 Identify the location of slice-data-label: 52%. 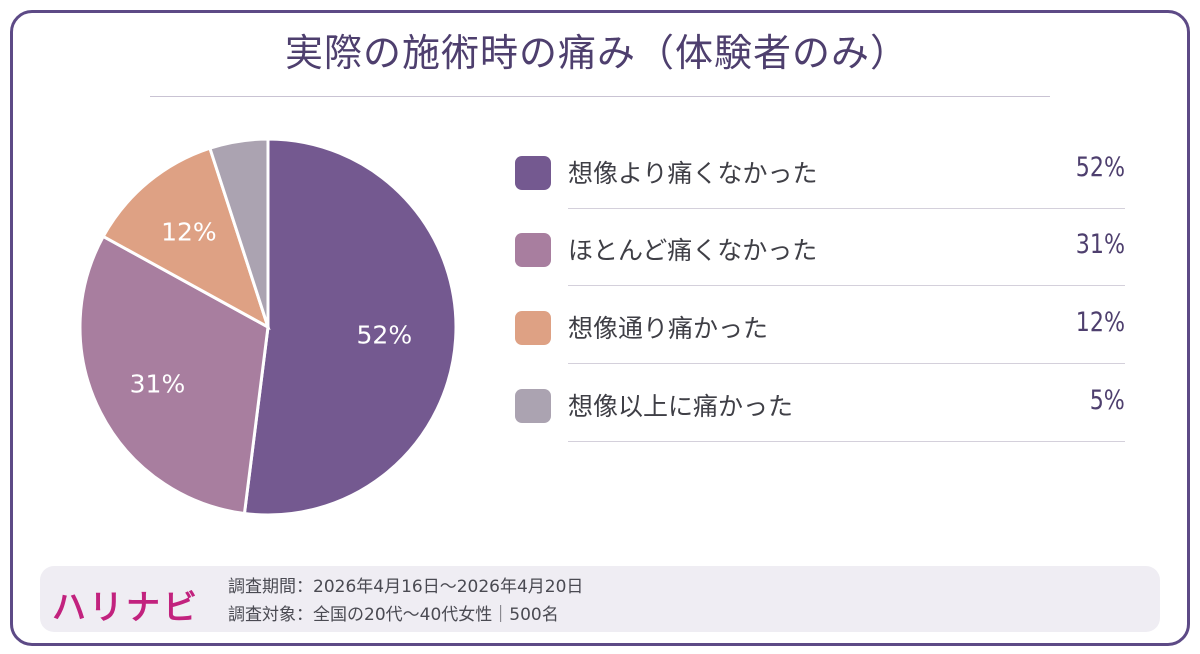
(385, 334).